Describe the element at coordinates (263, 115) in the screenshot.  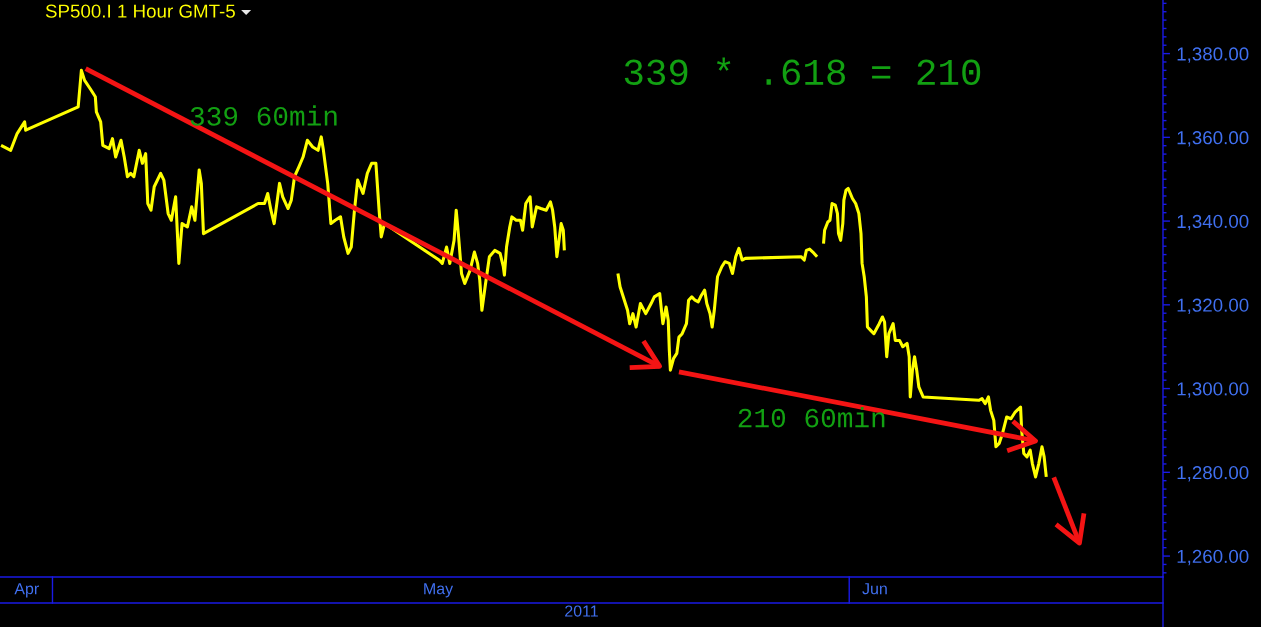
I see `annotation: 339 60min` at that location.